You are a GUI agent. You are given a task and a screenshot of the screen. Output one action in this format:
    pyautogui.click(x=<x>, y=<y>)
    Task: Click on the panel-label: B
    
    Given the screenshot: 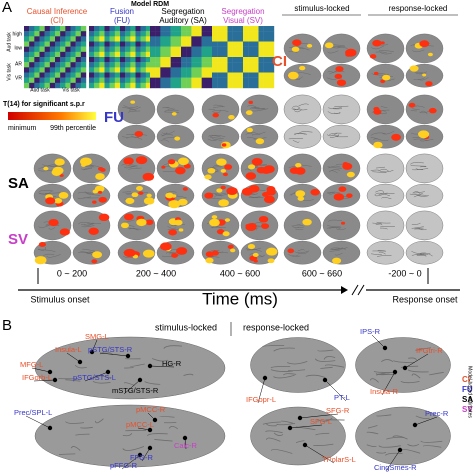 What is the action you would take?
    pyautogui.click(x=7, y=325)
    